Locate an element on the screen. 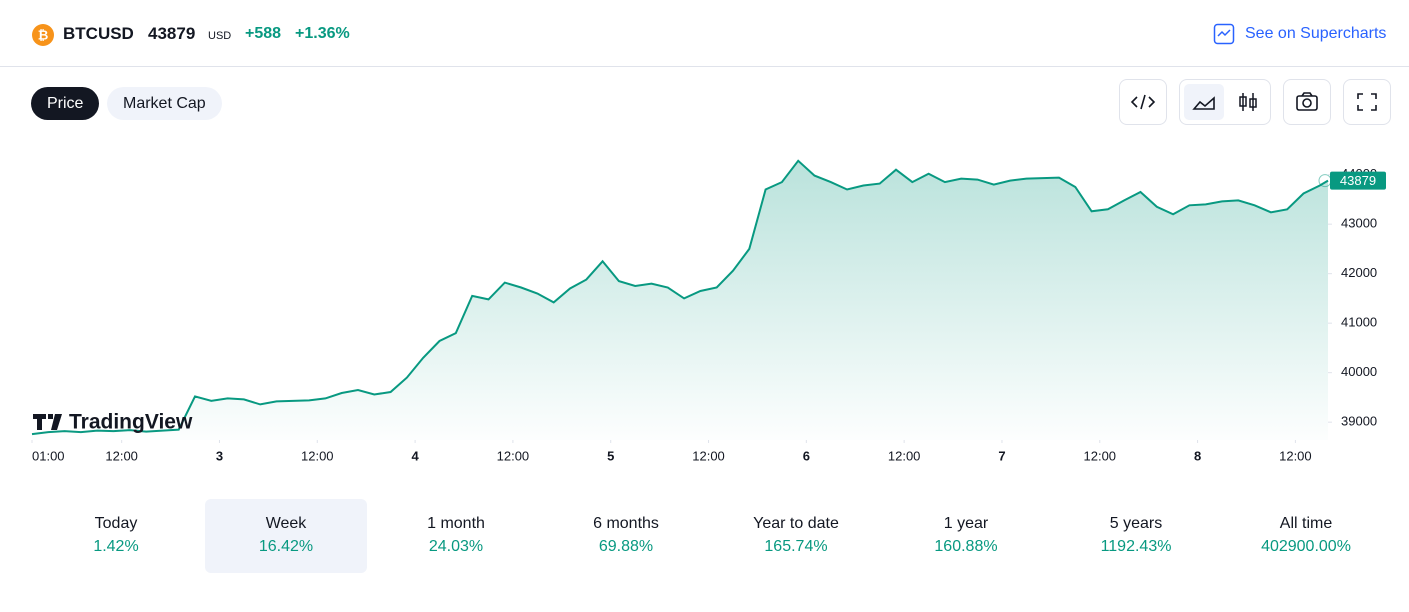 The image size is (1409, 612). period-label: 6 months is located at coordinates (626, 523).